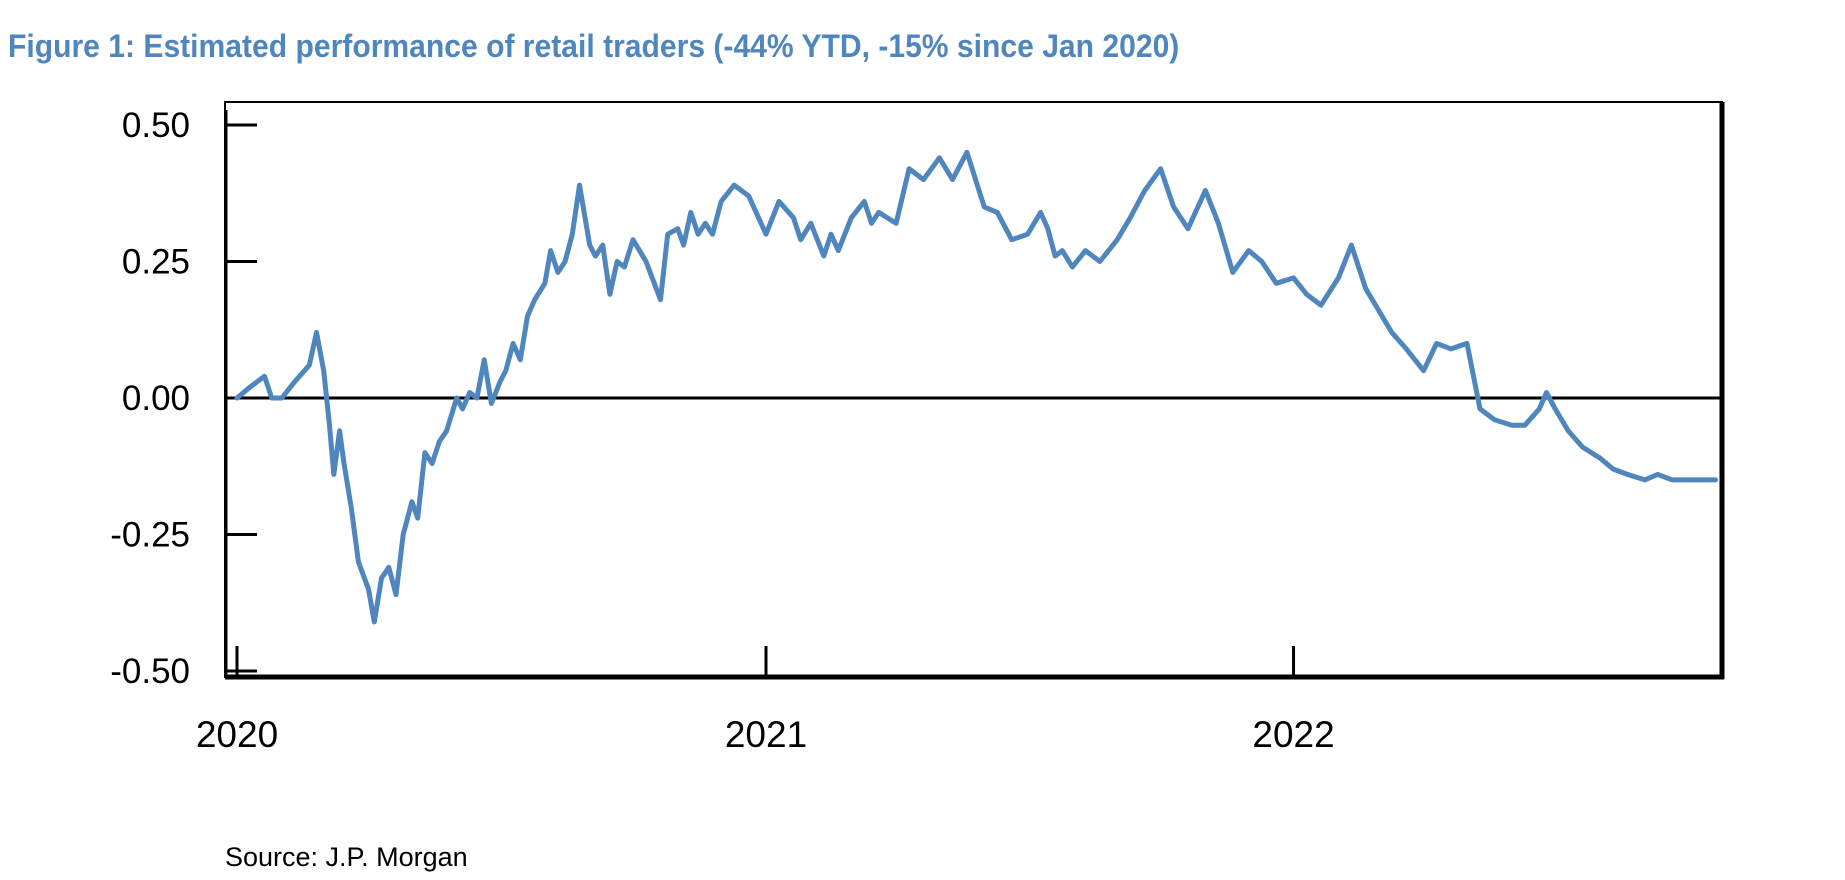 The height and width of the screenshot is (880, 1845). What do you see at coordinates (1293, 734) in the screenshot?
I see `x-tick-label: 2022` at bounding box center [1293, 734].